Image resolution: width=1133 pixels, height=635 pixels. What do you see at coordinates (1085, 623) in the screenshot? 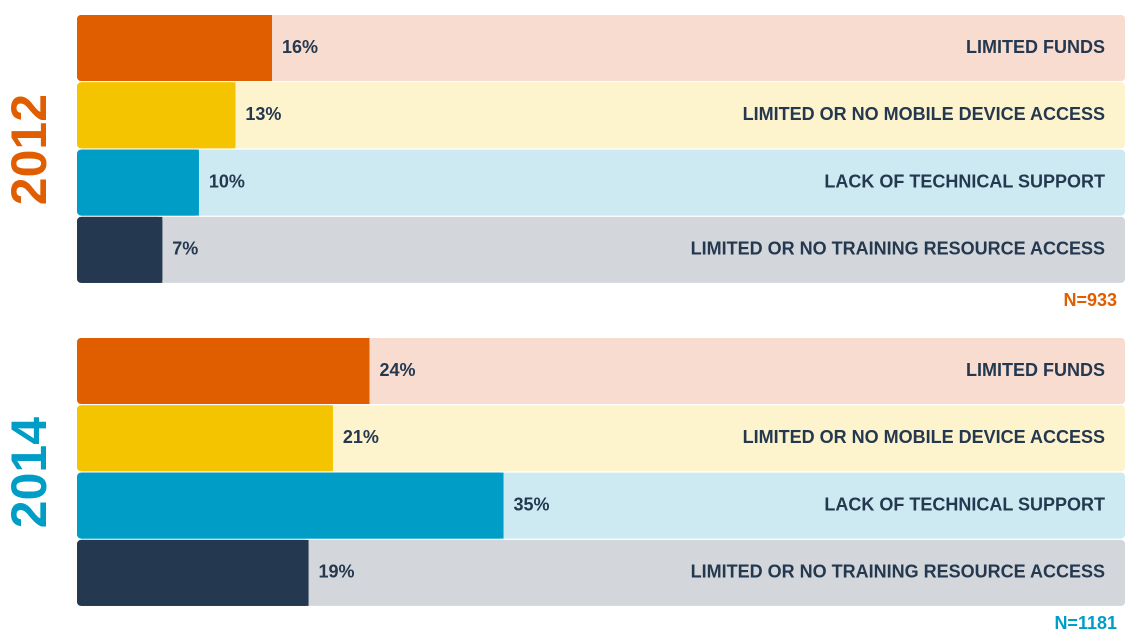
I see `sample-size: N=1181` at bounding box center [1085, 623].